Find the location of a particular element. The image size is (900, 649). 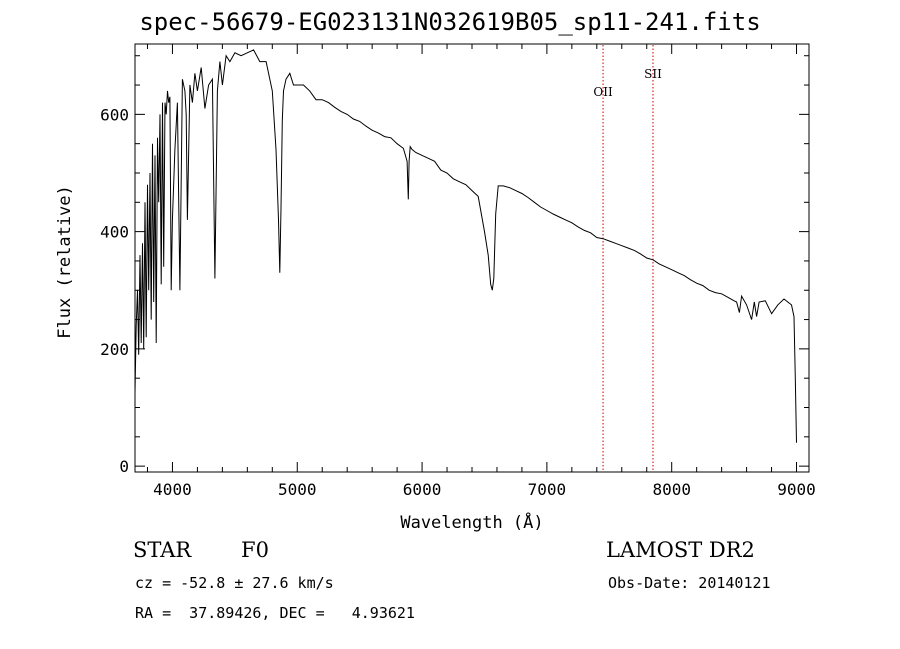

y-axis-label: Flux (relative) is located at coordinates (65, 262).